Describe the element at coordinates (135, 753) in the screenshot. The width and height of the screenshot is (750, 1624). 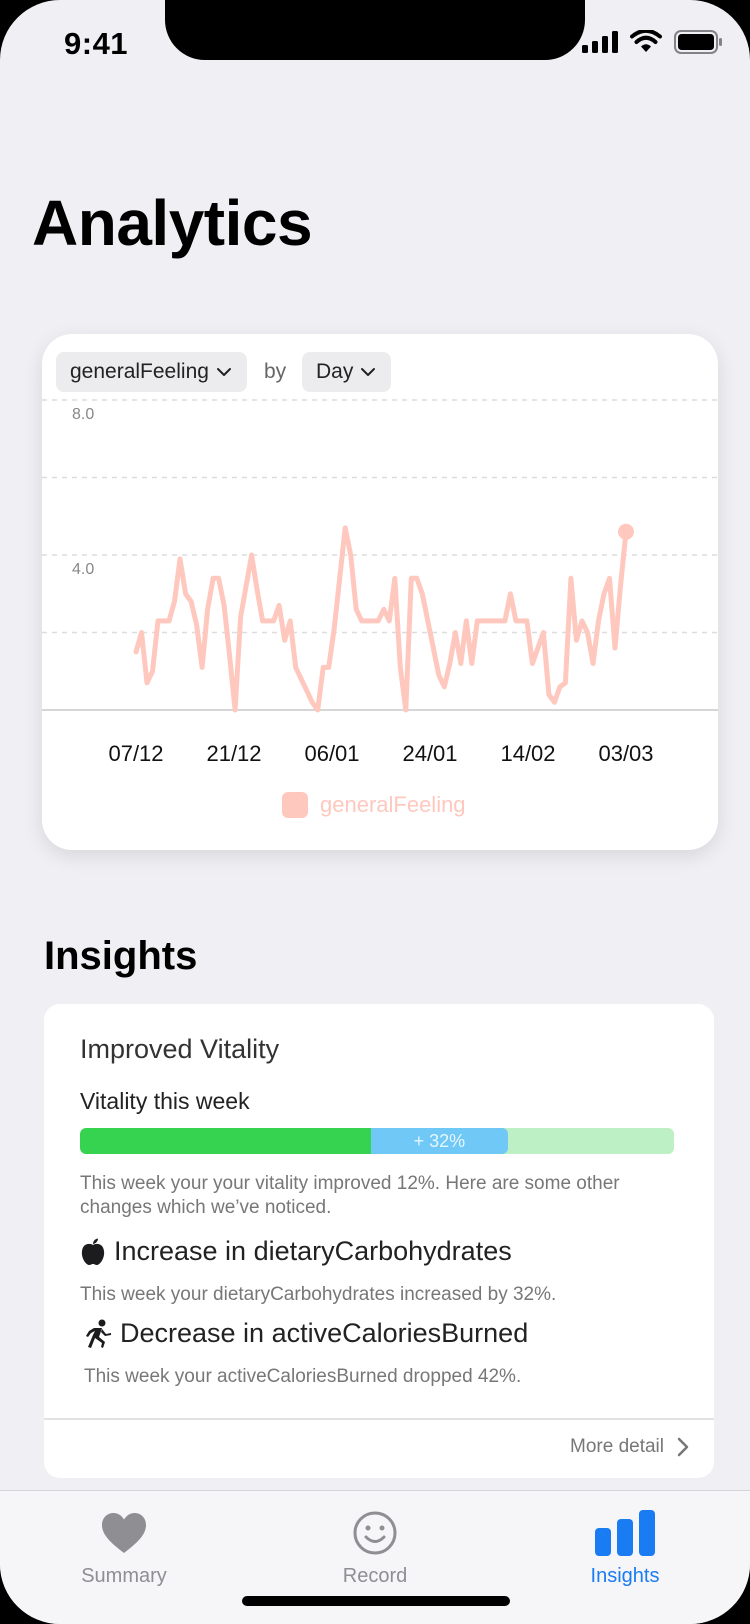
I see `x-tick-label: 07/12` at that location.